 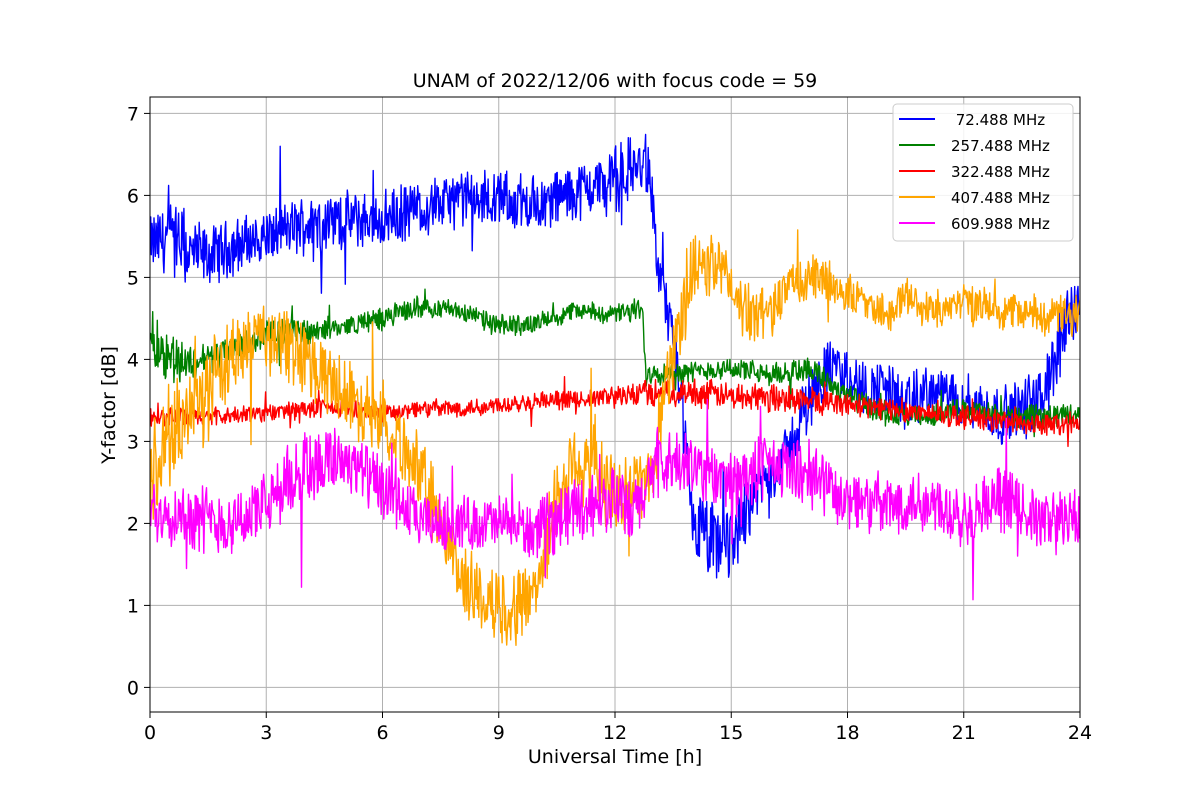 I want to click on legend-label: 72.488 MHz, so click(x=998, y=120).